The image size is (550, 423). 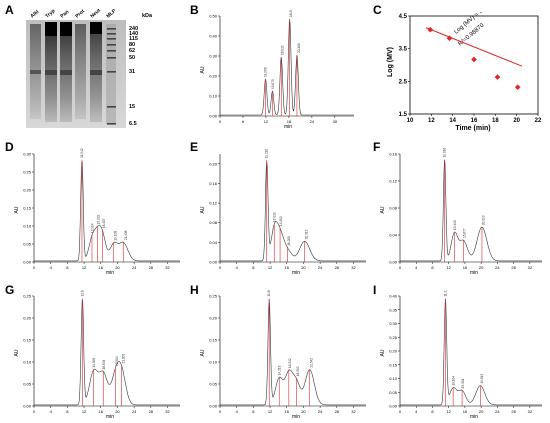 What do you see at coordinates (133, 124) in the screenshot?
I see `marker-label: 6.5` at bounding box center [133, 124].